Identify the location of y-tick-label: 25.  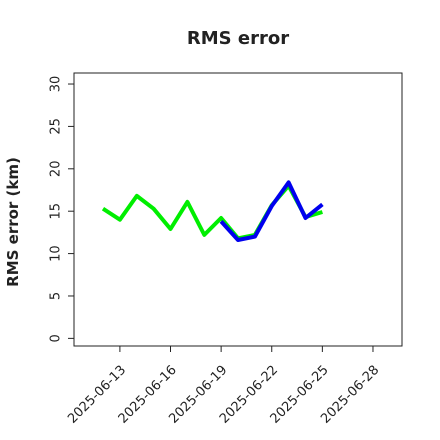
(56, 126).